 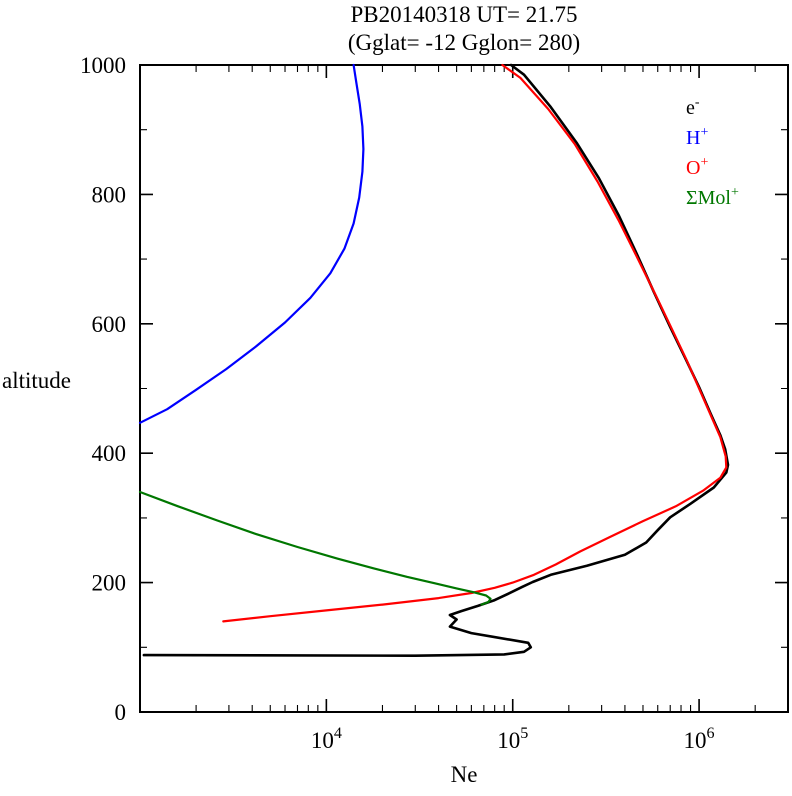 What do you see at coordinates (512, 739) in the screenshot?
I see `x-tick-label: 10⁵` at bounding box center [512, 739].